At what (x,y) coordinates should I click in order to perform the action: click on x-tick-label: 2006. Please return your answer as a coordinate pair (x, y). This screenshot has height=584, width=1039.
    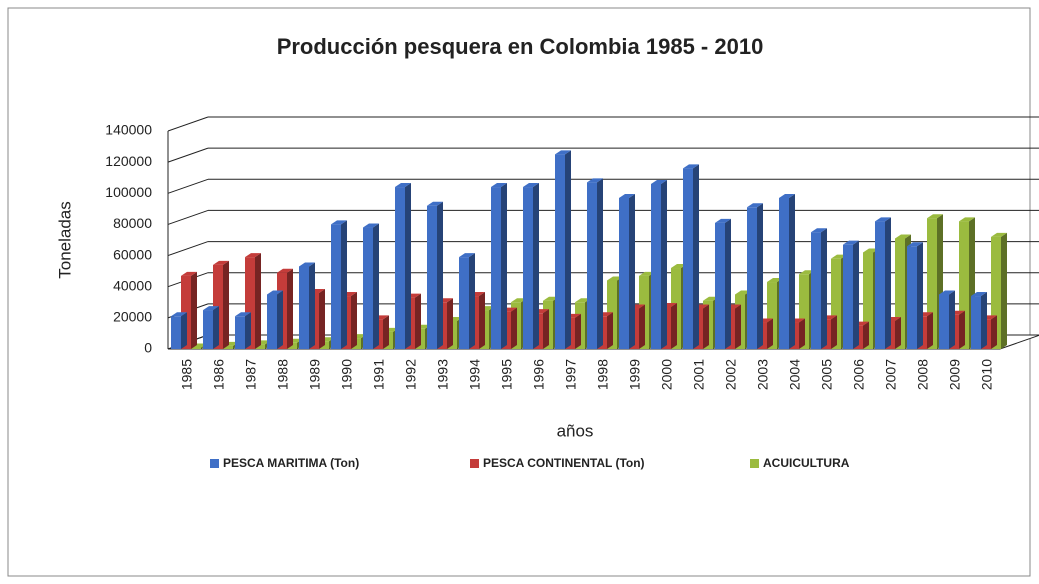
    Looking at the image, I should click on (859, 374).